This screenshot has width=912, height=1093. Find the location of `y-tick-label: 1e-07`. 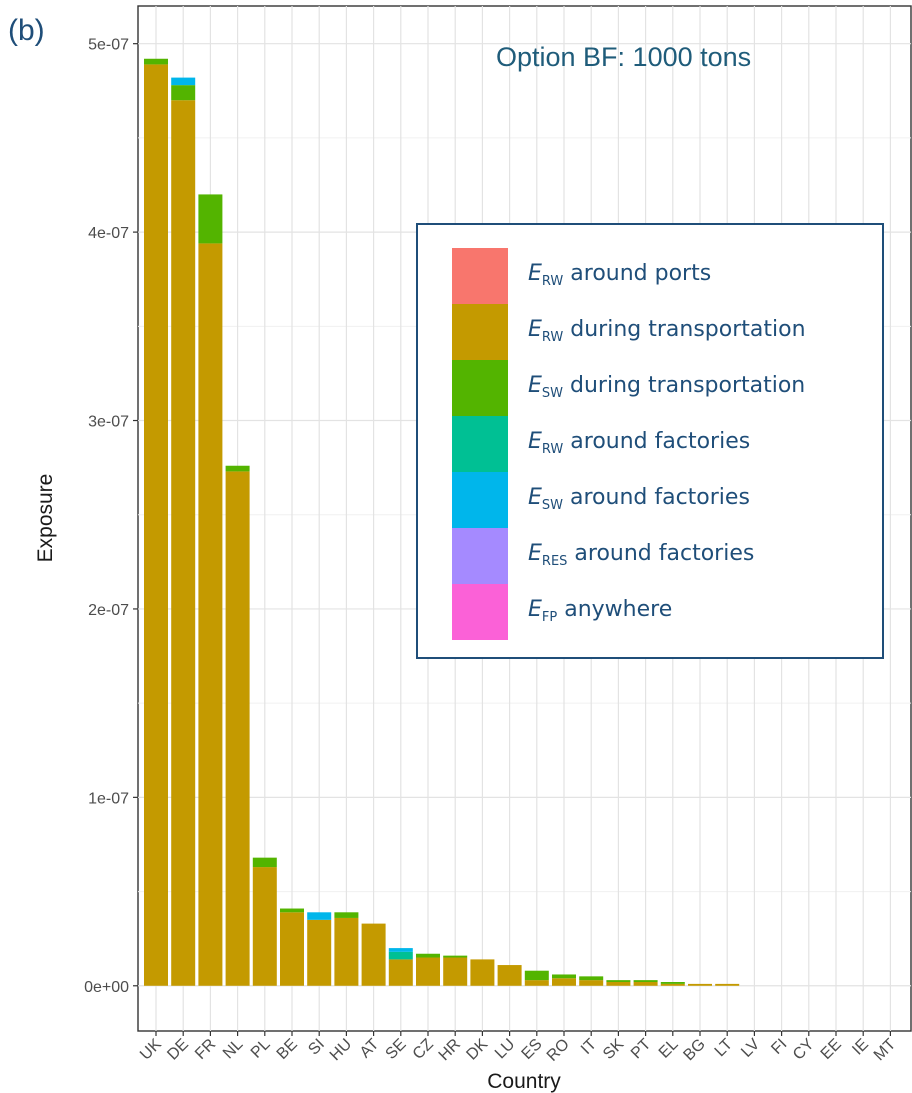

y-tick-label: 1e-07 is located at coordinates (108, 798).